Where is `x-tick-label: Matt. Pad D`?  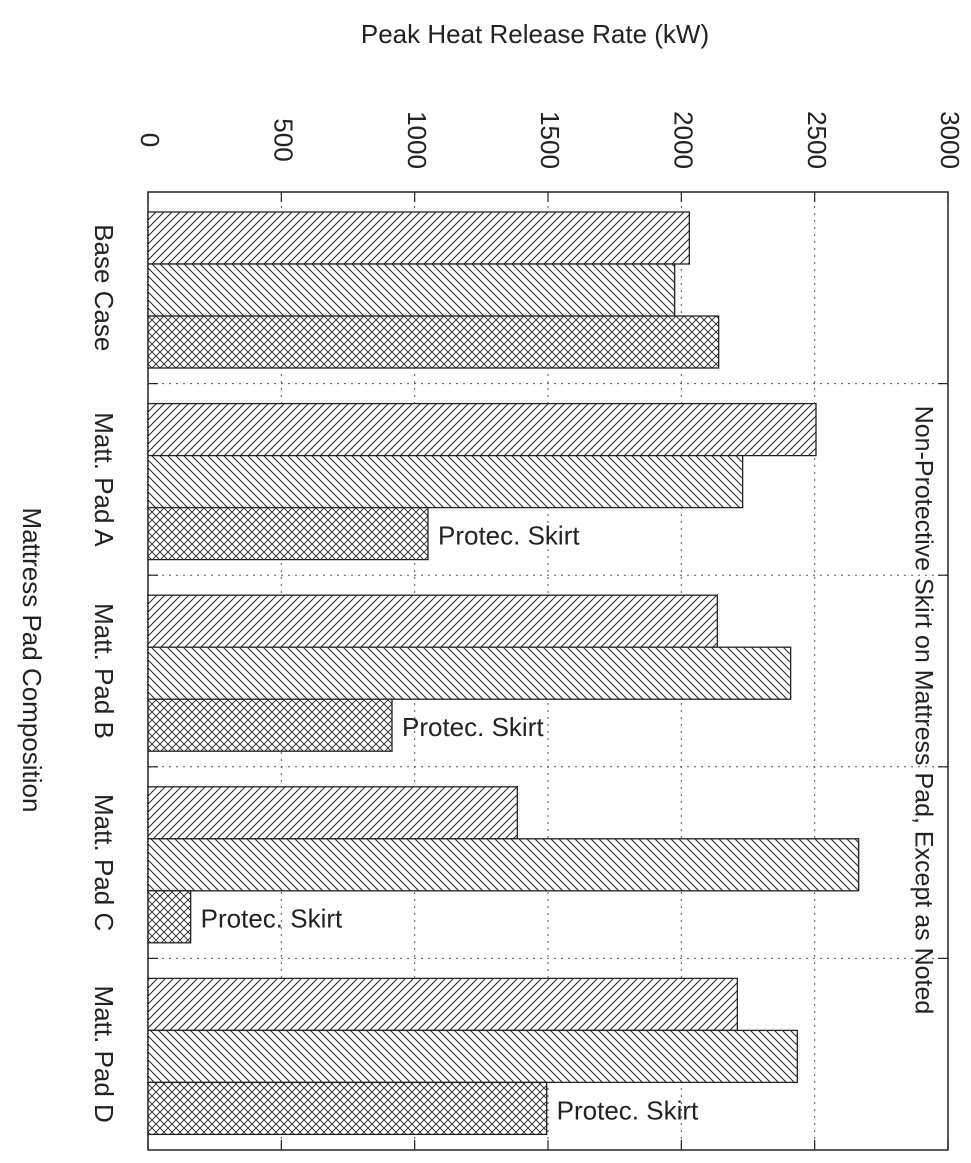
x-tick-label: Matt. Pad D is located at coordinates (104, 1054).